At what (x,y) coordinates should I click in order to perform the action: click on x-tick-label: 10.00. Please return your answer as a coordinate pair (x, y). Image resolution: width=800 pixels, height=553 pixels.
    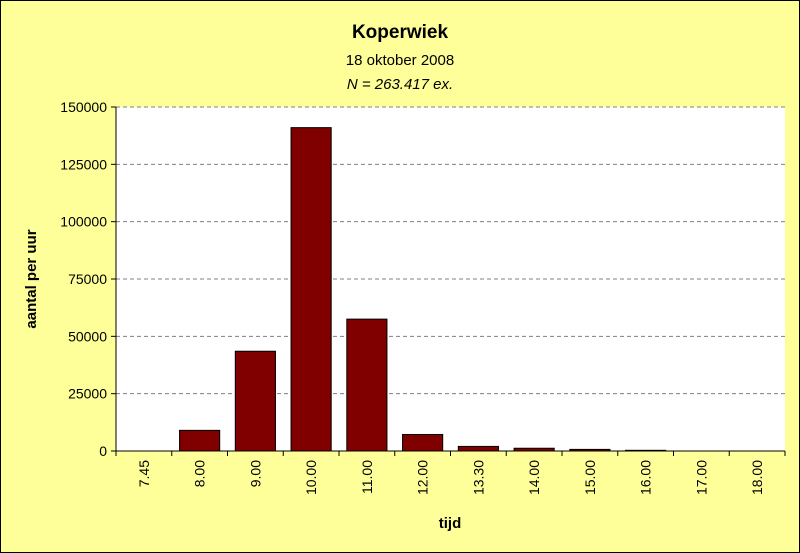
    Looking at the image, I should click on (311, 477).